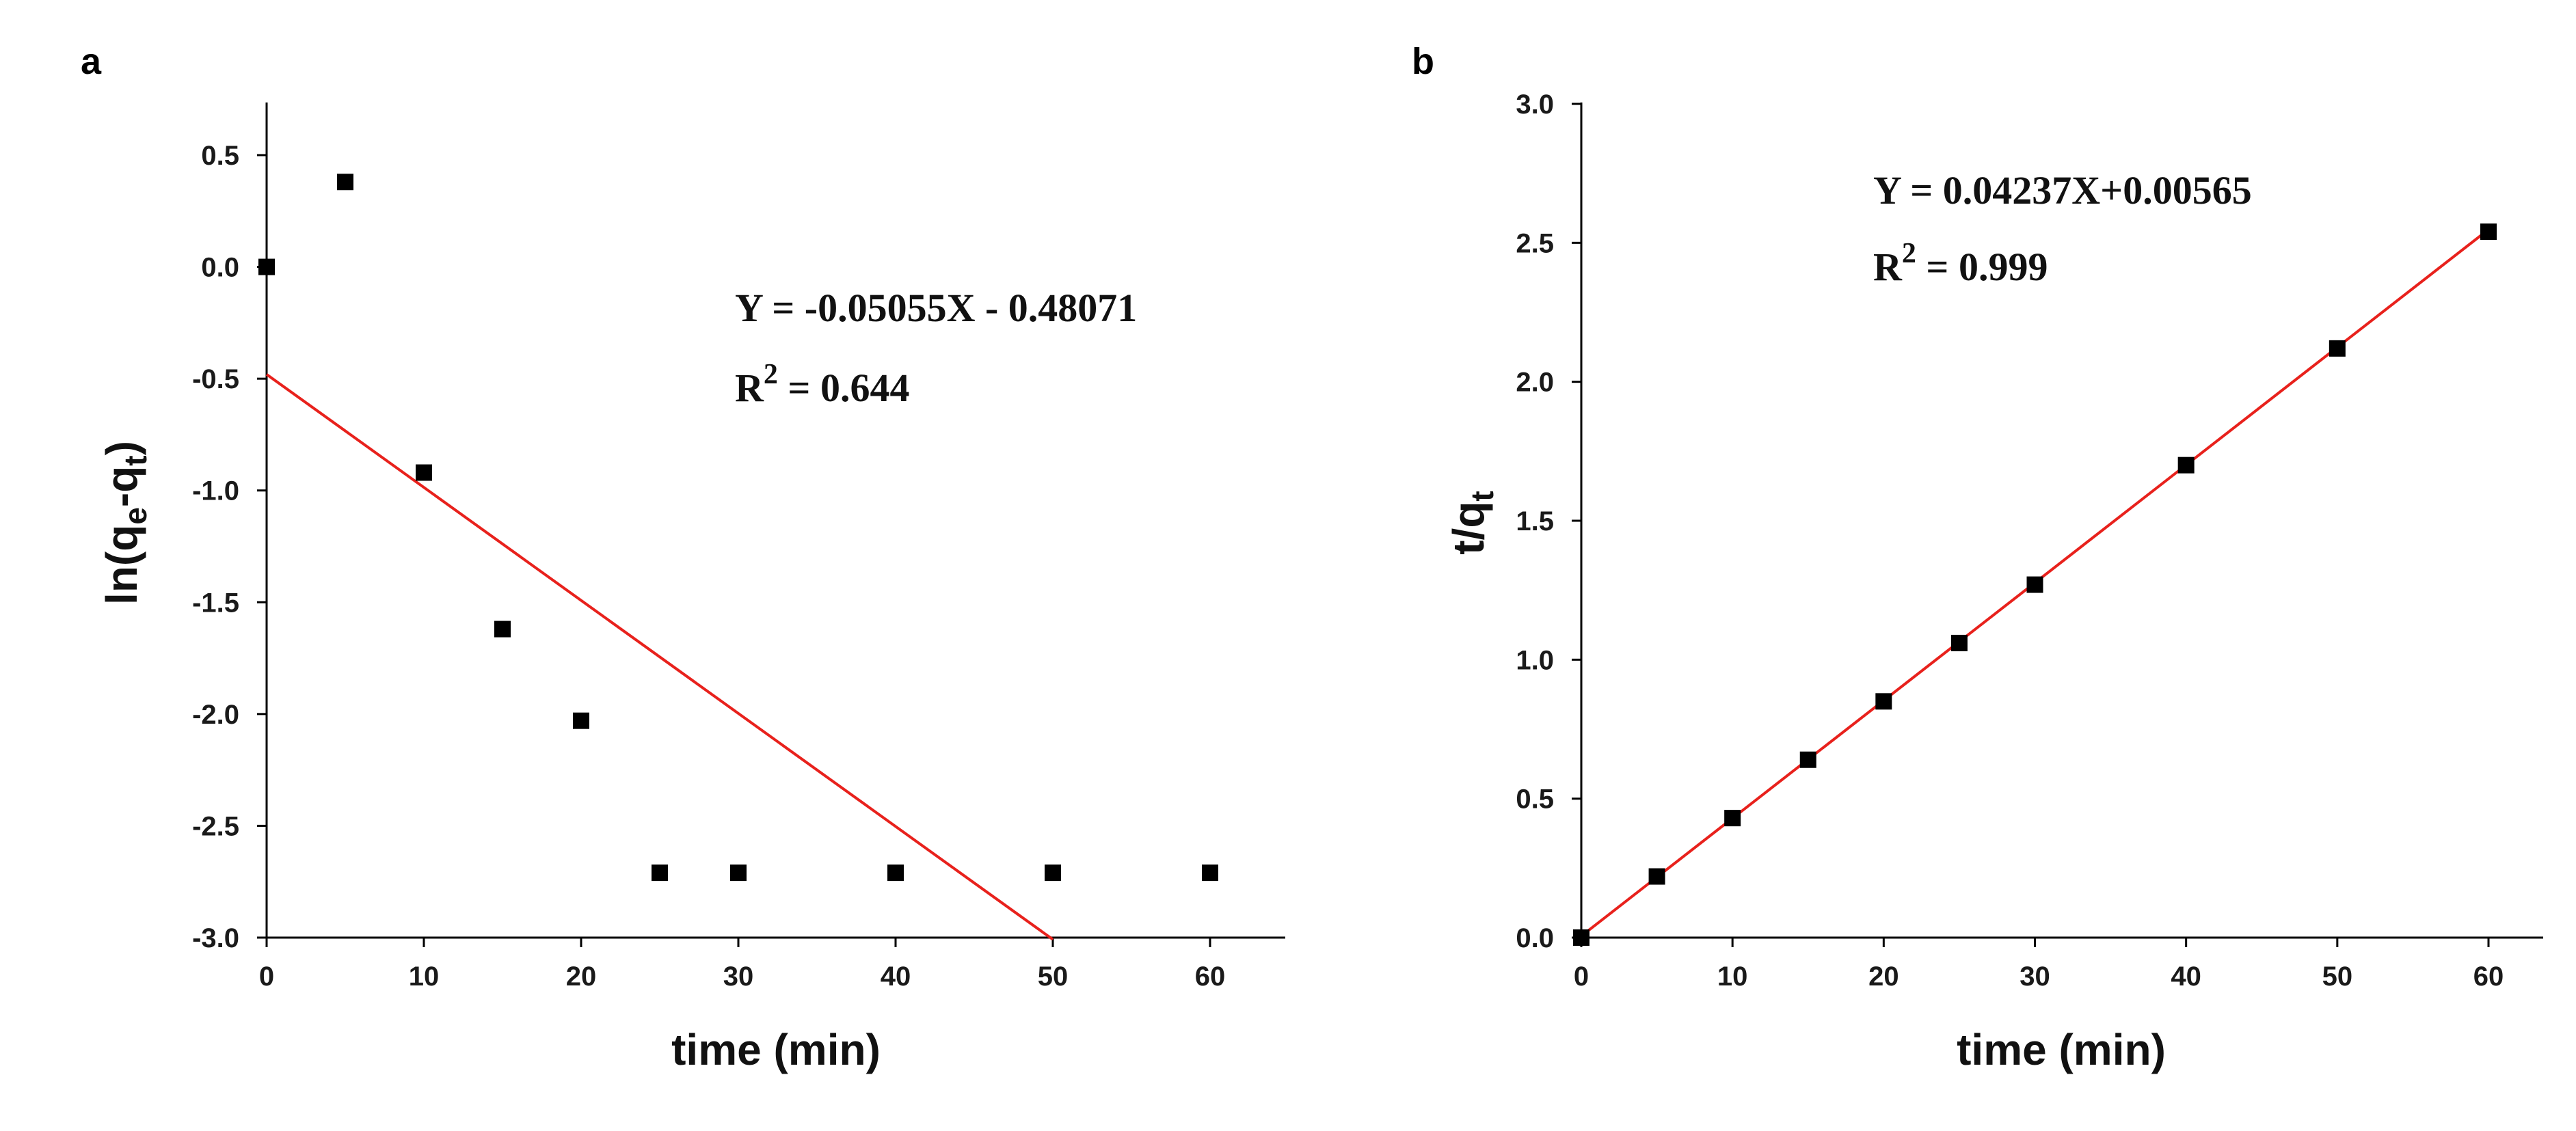 The height and width of the screenshot is (1131, 2576). I want to click on y-tick-label: -2.5, so click(215, 826).